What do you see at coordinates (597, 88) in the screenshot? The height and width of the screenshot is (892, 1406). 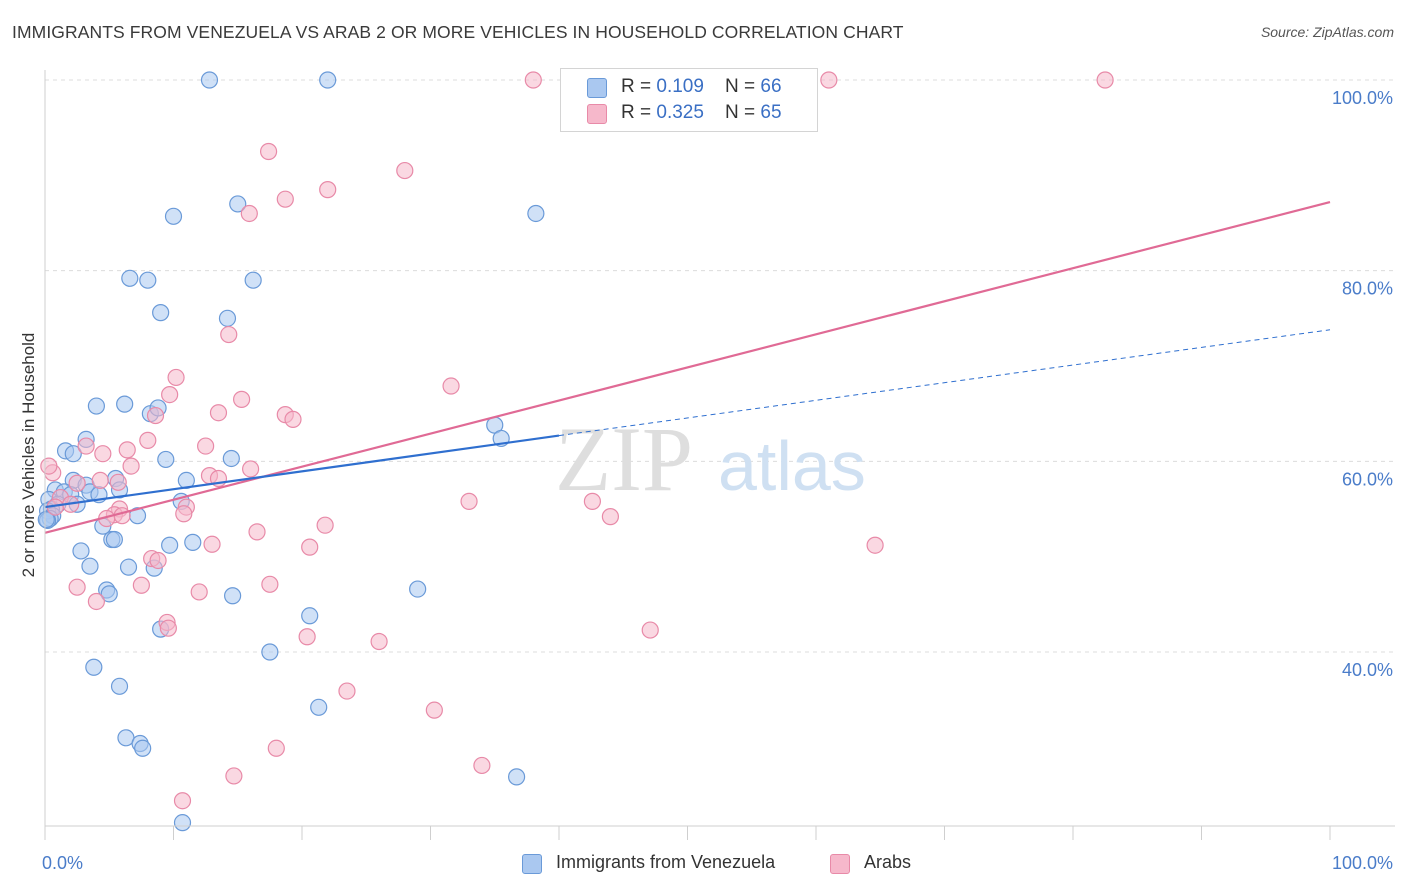 I see `legend-swatch-venezuela` at bounding box center [597, 88].